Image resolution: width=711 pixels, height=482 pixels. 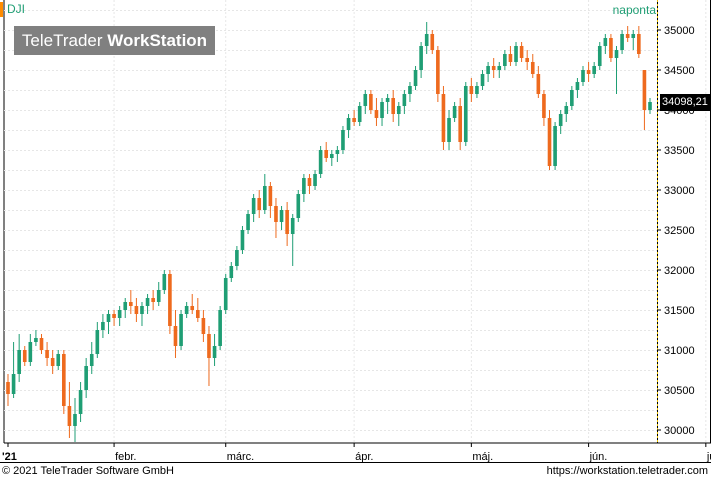 I want to click on y-tick-label: 32500, so click(x=679, y=231).